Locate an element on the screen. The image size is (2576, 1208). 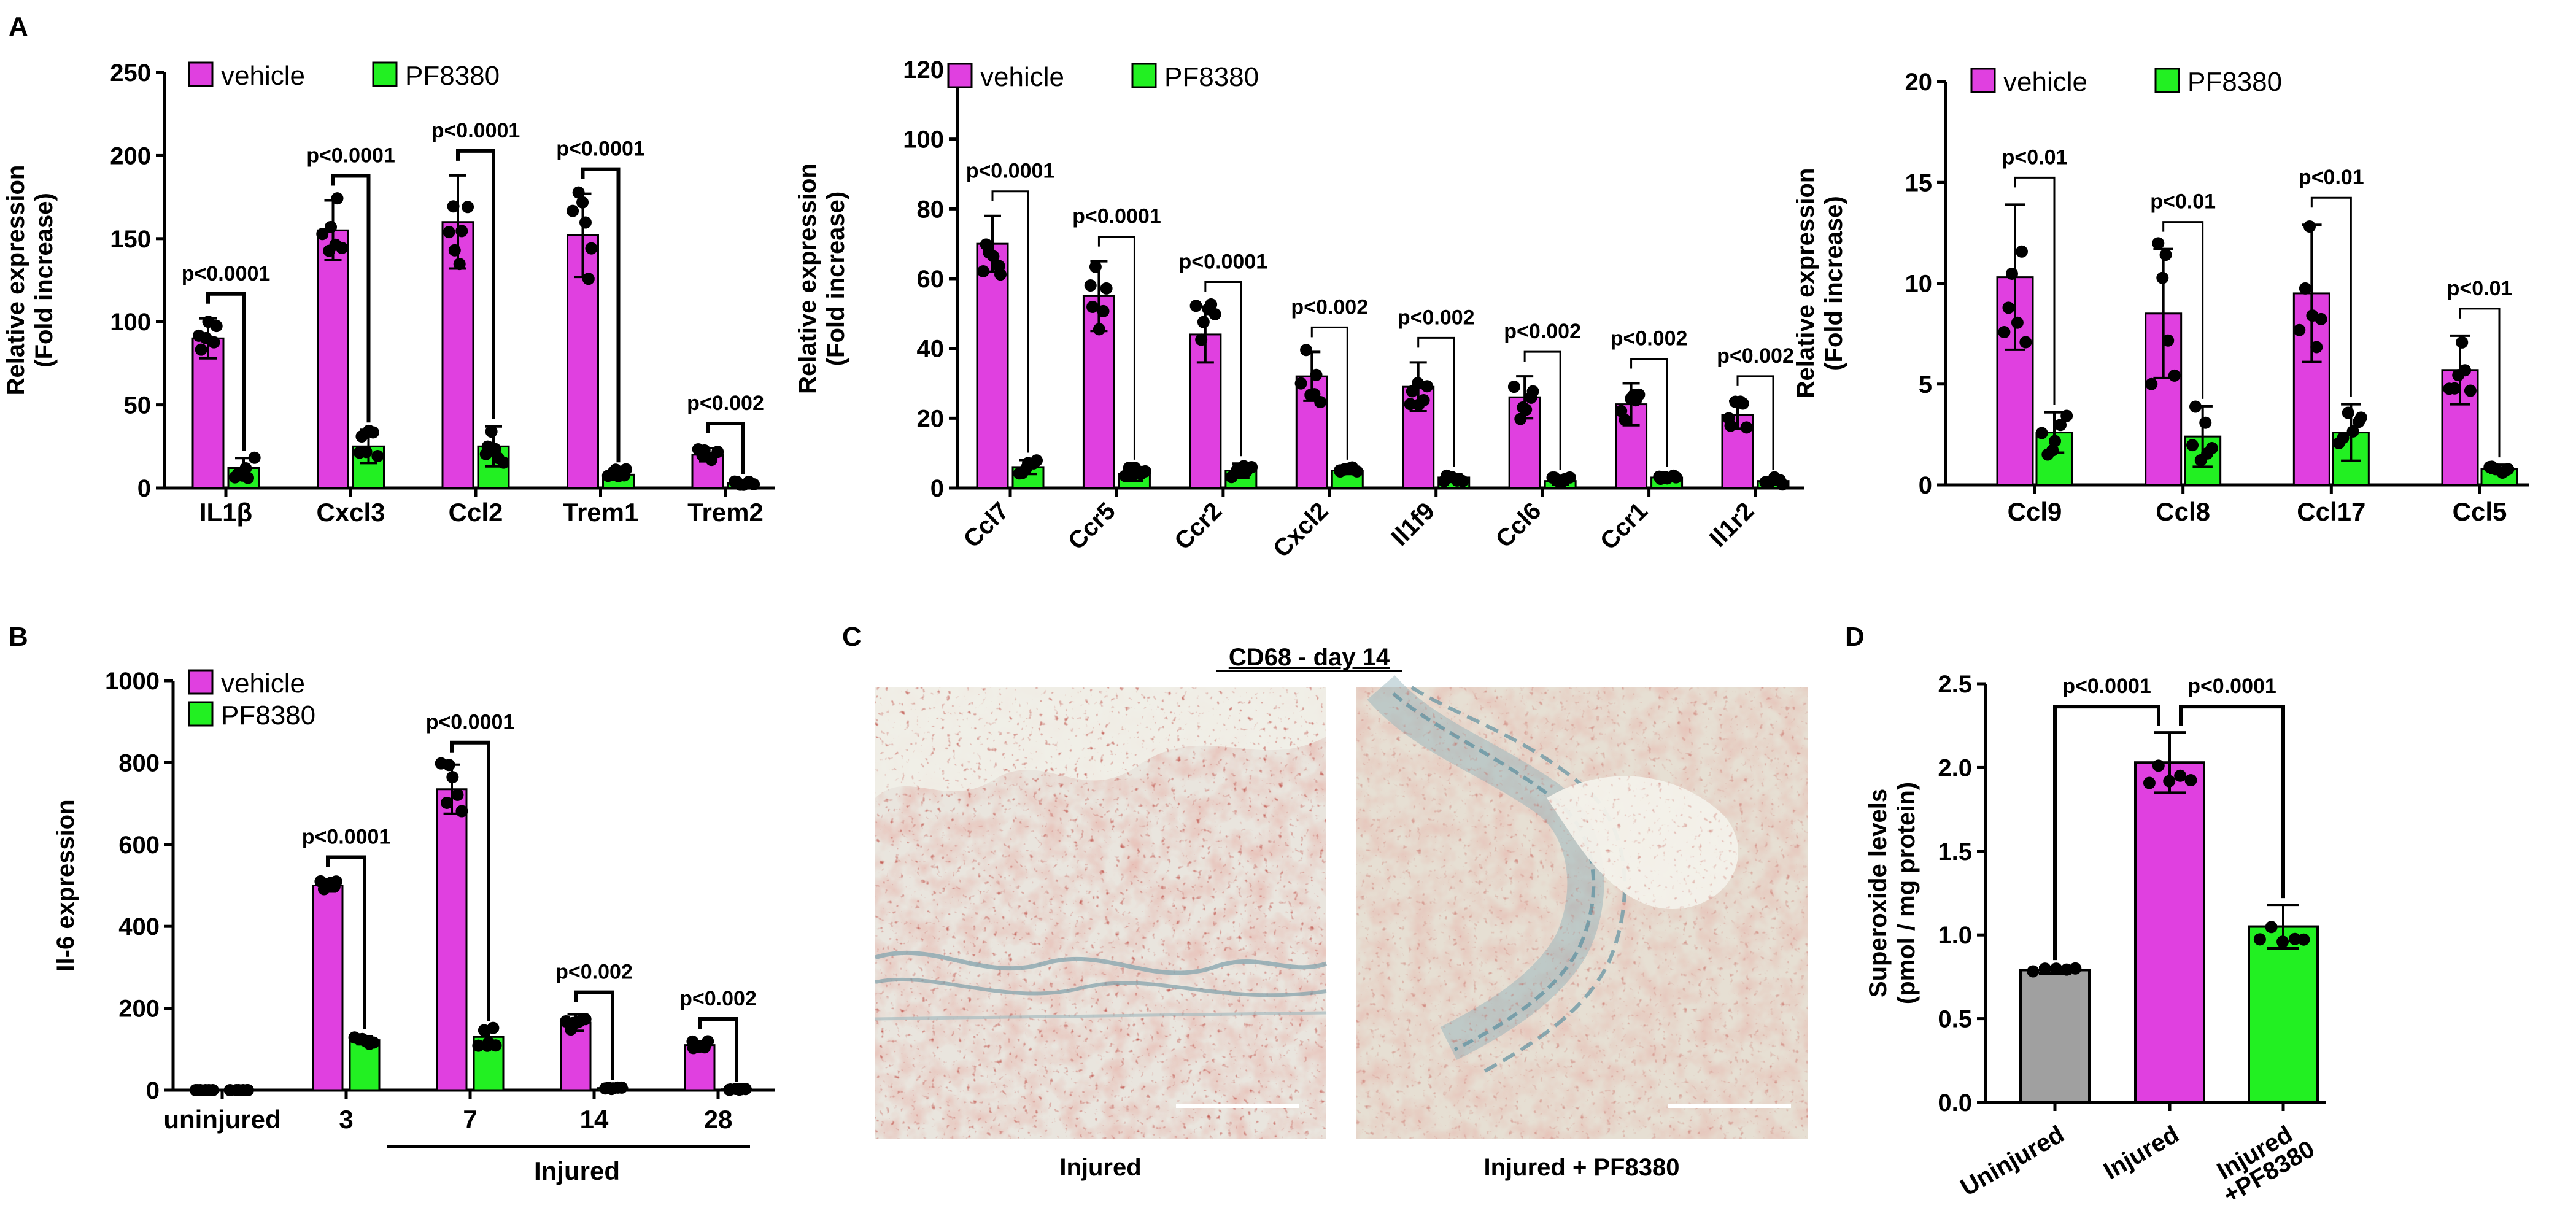
y-tick-label: 60 is located at coordinates (931, 279).